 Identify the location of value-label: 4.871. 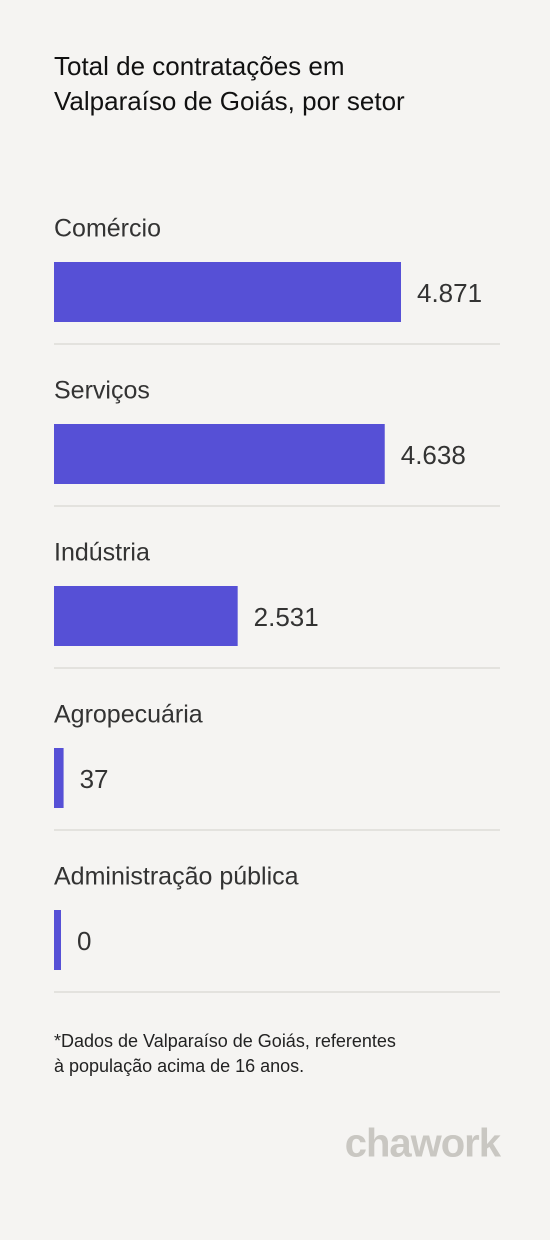
(449, 293).